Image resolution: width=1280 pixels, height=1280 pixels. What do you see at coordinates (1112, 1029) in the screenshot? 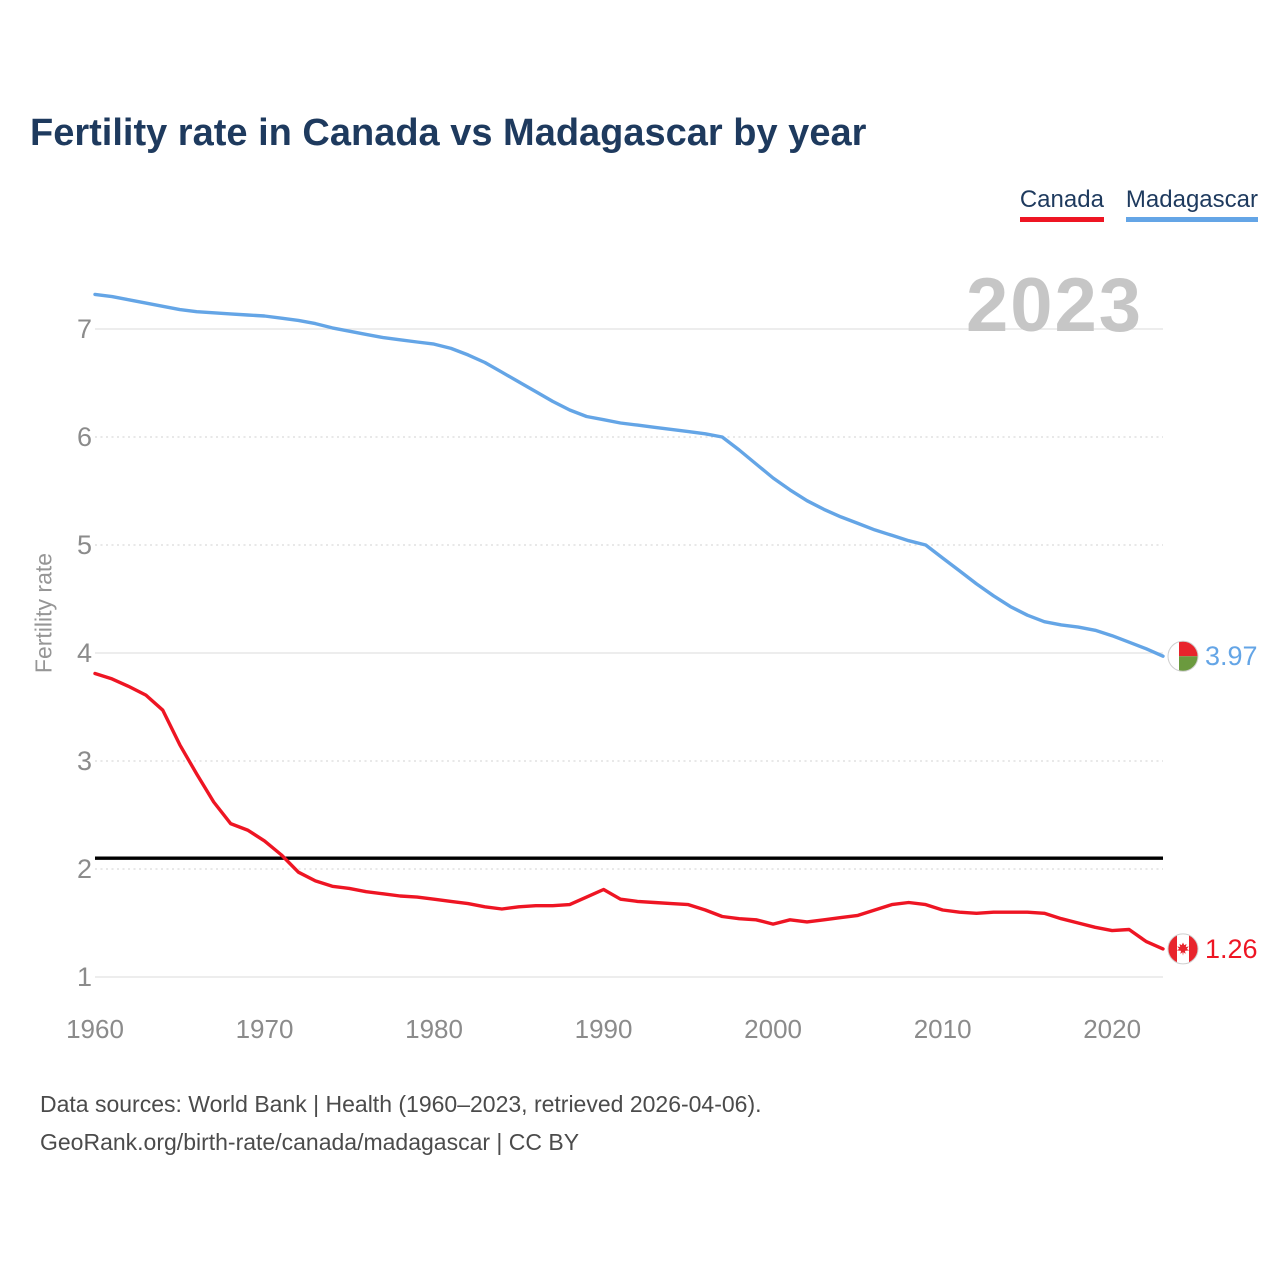
I see `x-tick-label-2020: 2020` at bounding box center [1112, 1029].